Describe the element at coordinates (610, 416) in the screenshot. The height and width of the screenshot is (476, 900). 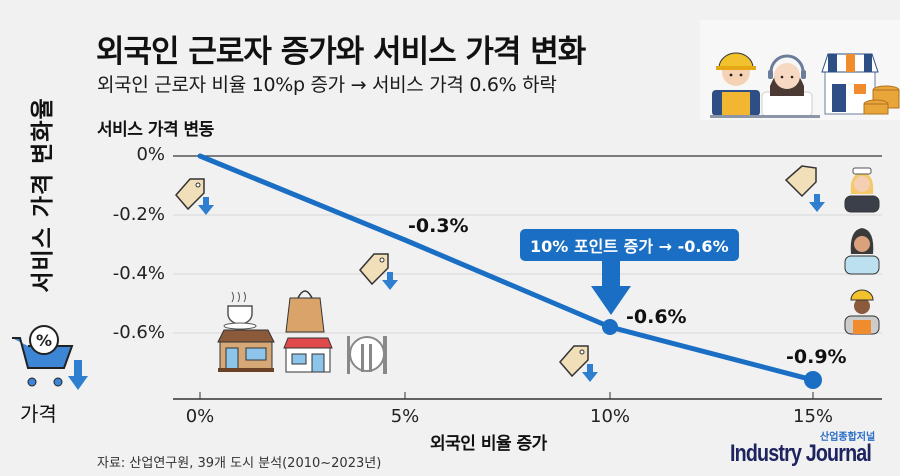
I see `x-tick-2: 10%` at that location.